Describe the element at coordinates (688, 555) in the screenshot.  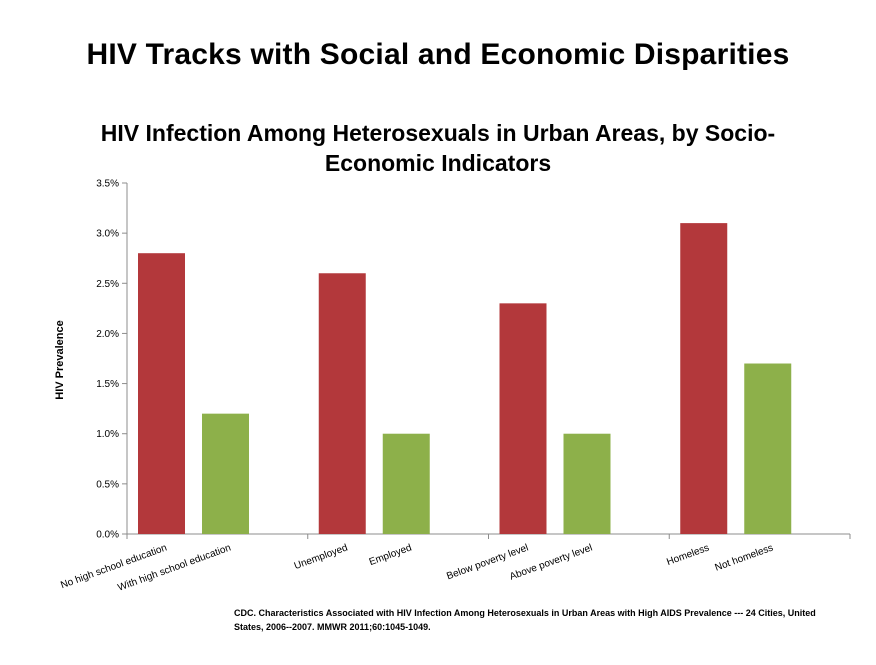
I see `x-tick-label: Homeless` at that location.